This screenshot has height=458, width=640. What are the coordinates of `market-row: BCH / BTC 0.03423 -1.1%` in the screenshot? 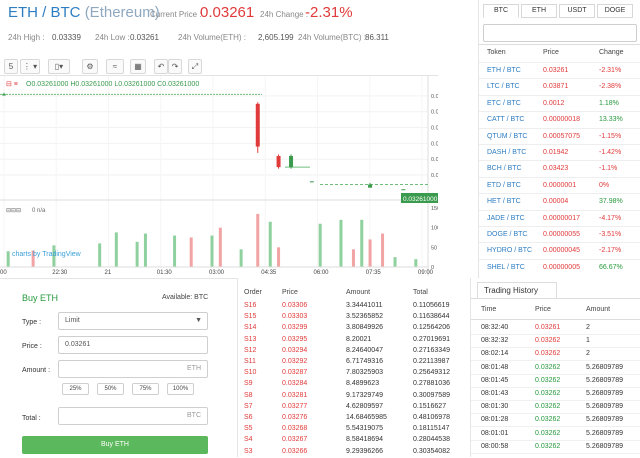 It's located at (559, 168).